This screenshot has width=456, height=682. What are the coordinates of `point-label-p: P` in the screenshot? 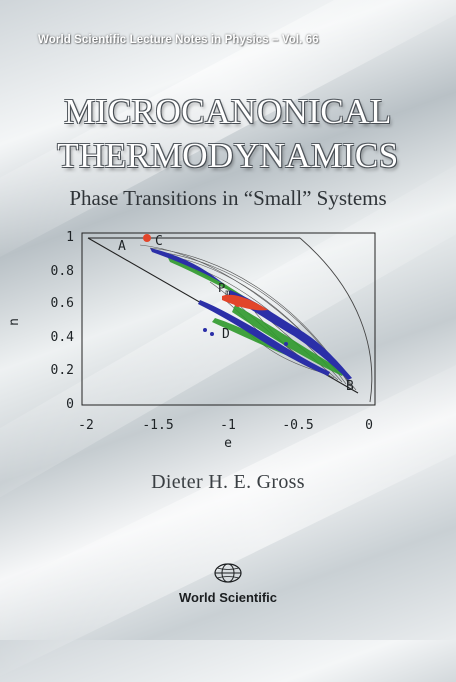 It's located at (221, 288).